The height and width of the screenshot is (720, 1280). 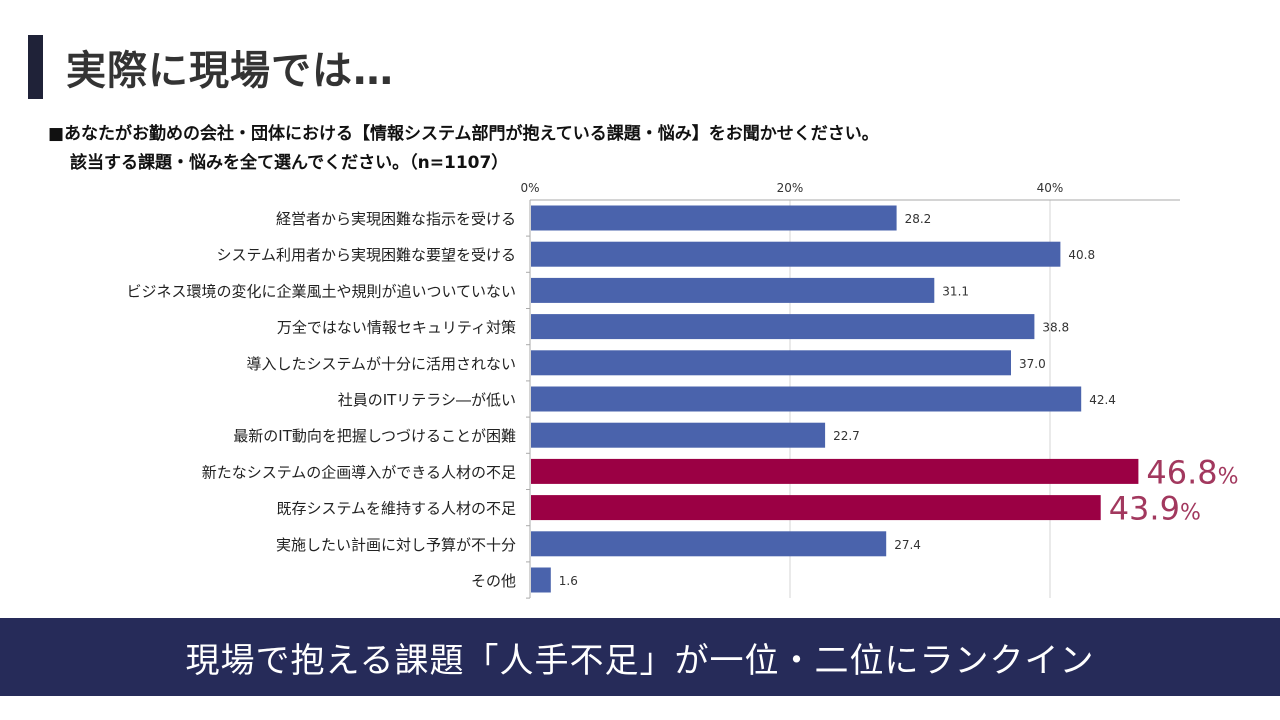 What do you see at coordinates (846, 436) in the screenshot?
I see `value-label: 22.7` at bounding box center [846, 436].